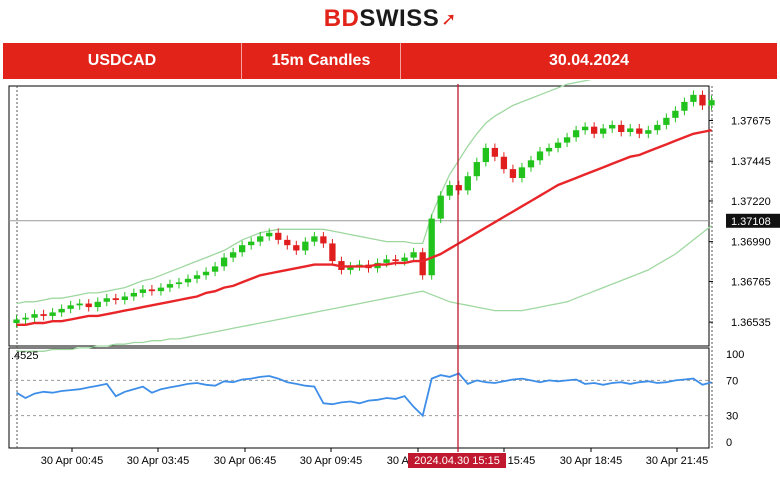 Image resolution: width=780 pixels, height=488 pixels. I want to click on rsi-value-label: .4525, so click(25, 356).